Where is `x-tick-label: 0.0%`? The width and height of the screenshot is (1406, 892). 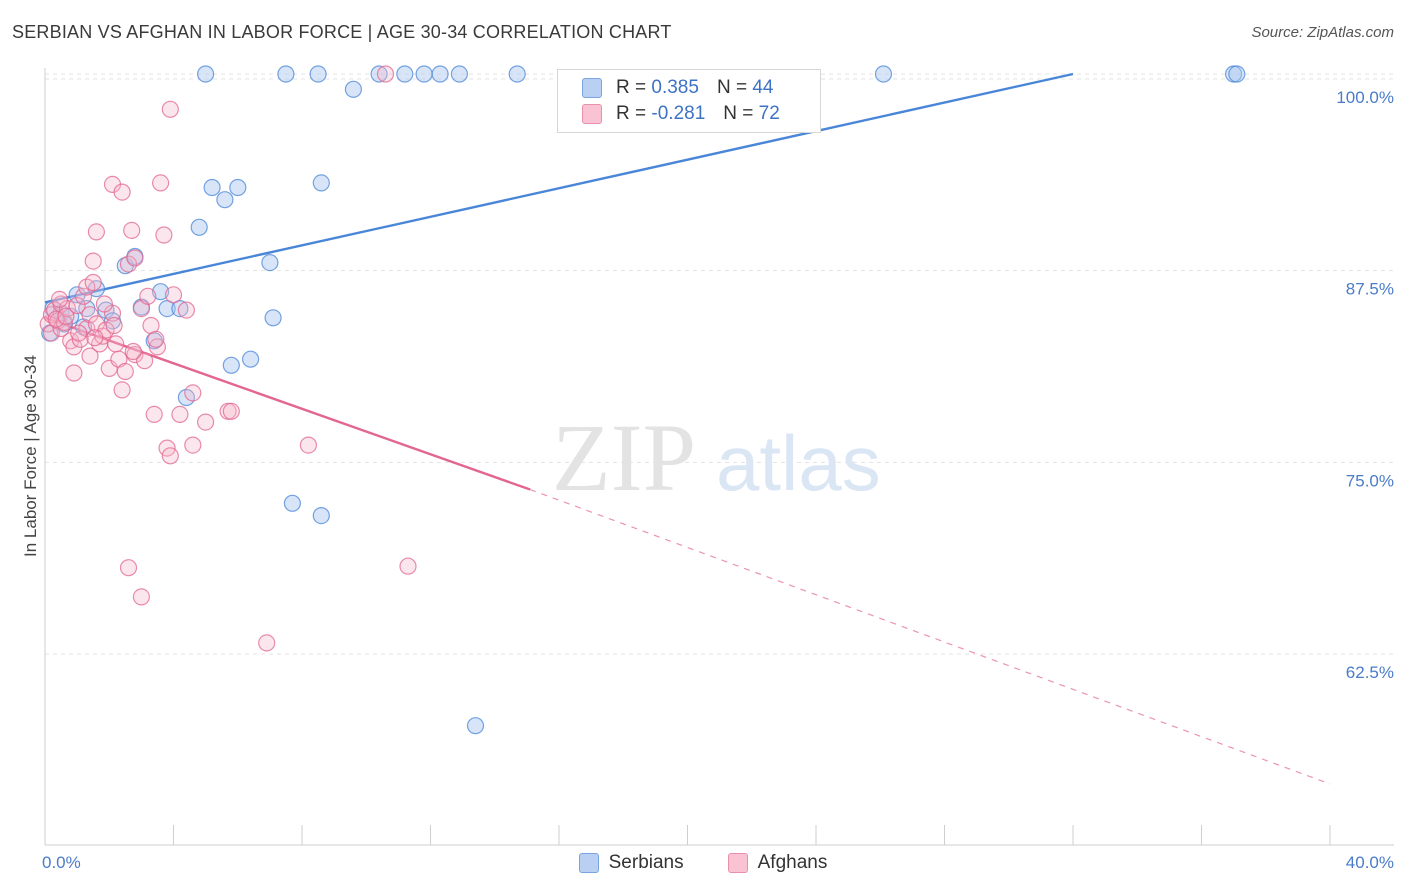
x-tick-label: 0.0% is located at coordinates (61, 862).